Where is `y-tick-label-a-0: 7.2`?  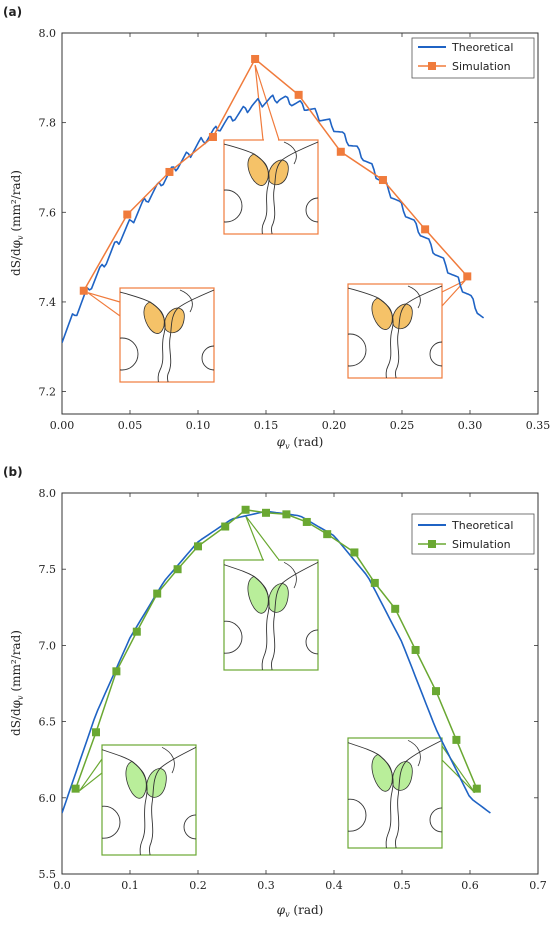 y-tick-label-a-0: 7.2 is located at coordinates (48, 392).